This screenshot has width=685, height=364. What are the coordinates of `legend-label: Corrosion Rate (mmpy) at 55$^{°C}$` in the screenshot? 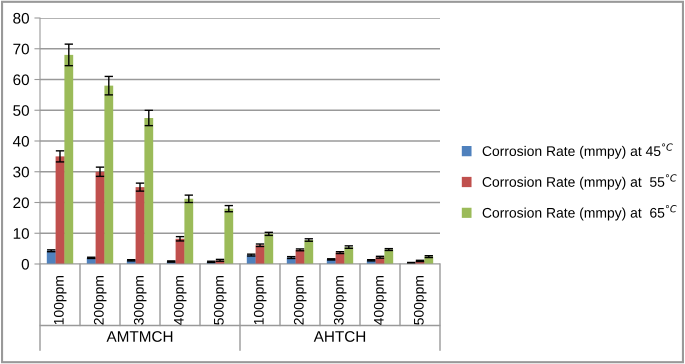 It's located at (579, 182).